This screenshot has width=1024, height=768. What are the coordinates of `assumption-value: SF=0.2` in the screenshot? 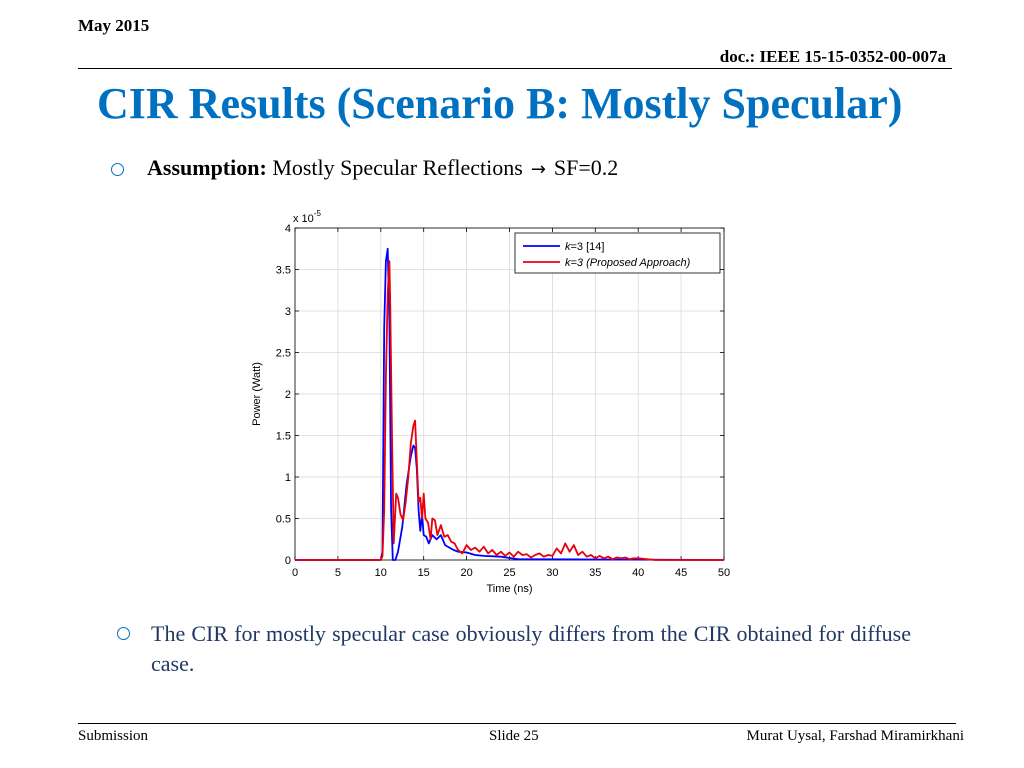 It's located at (586, 167).